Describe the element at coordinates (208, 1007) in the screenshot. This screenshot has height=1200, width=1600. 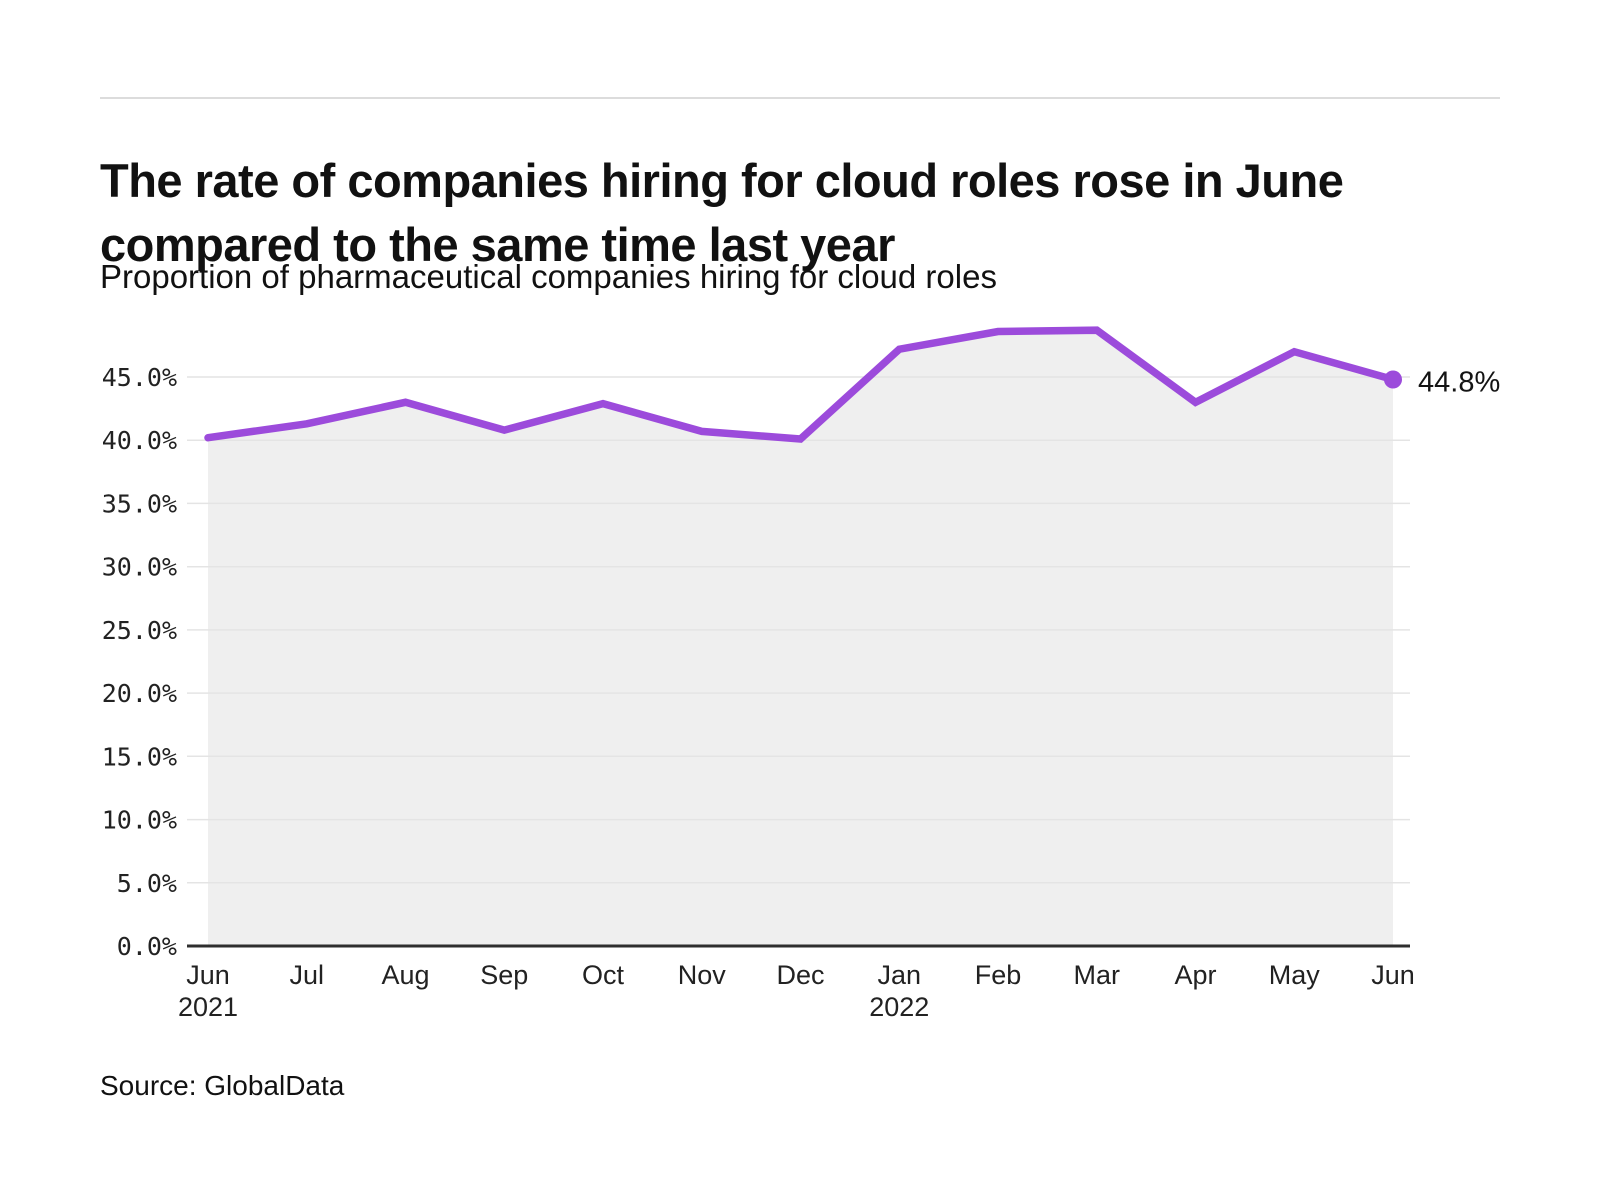
I see `x-tick-year-label: 2021` at that location.